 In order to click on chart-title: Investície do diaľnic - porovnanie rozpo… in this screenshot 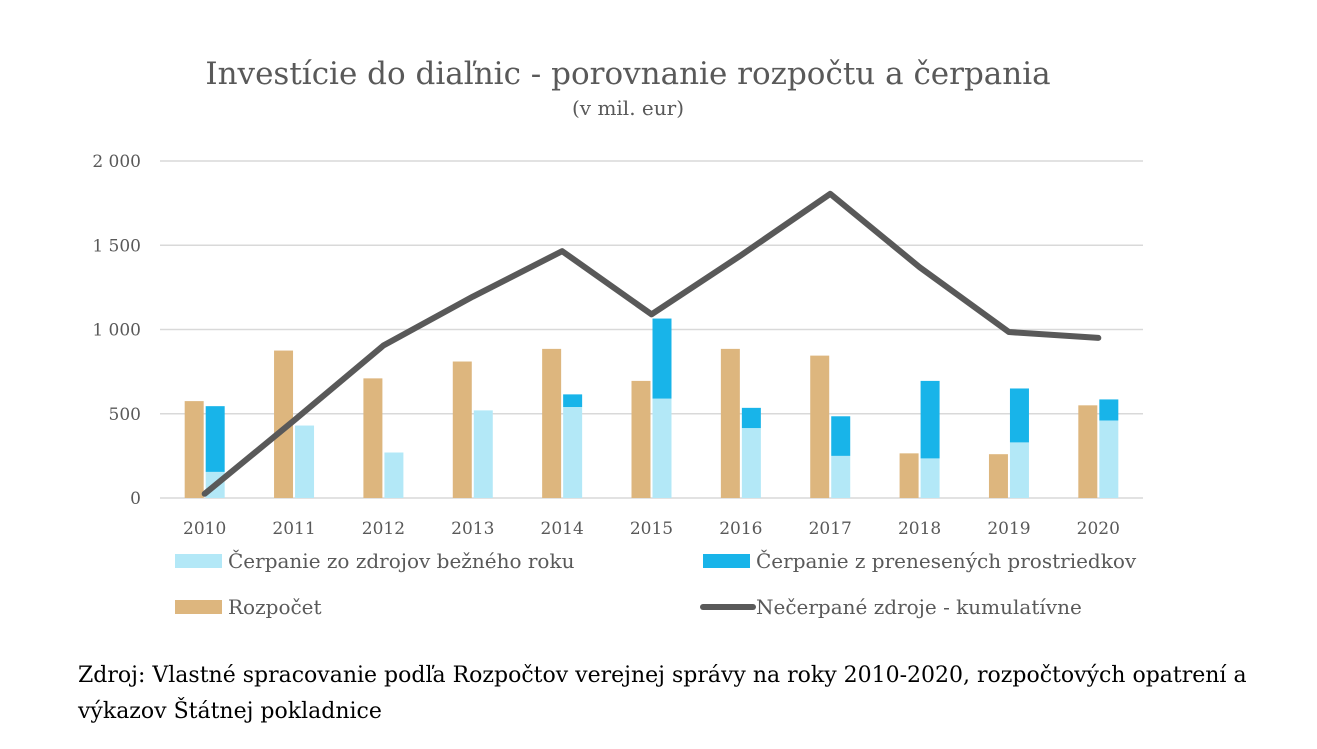, I will do `click(627, 74)`.